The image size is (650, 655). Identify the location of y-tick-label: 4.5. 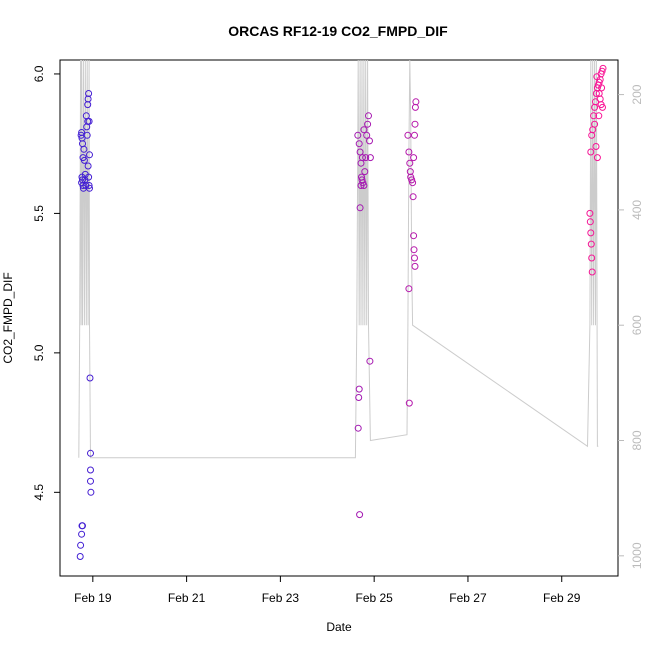
(39, 492).